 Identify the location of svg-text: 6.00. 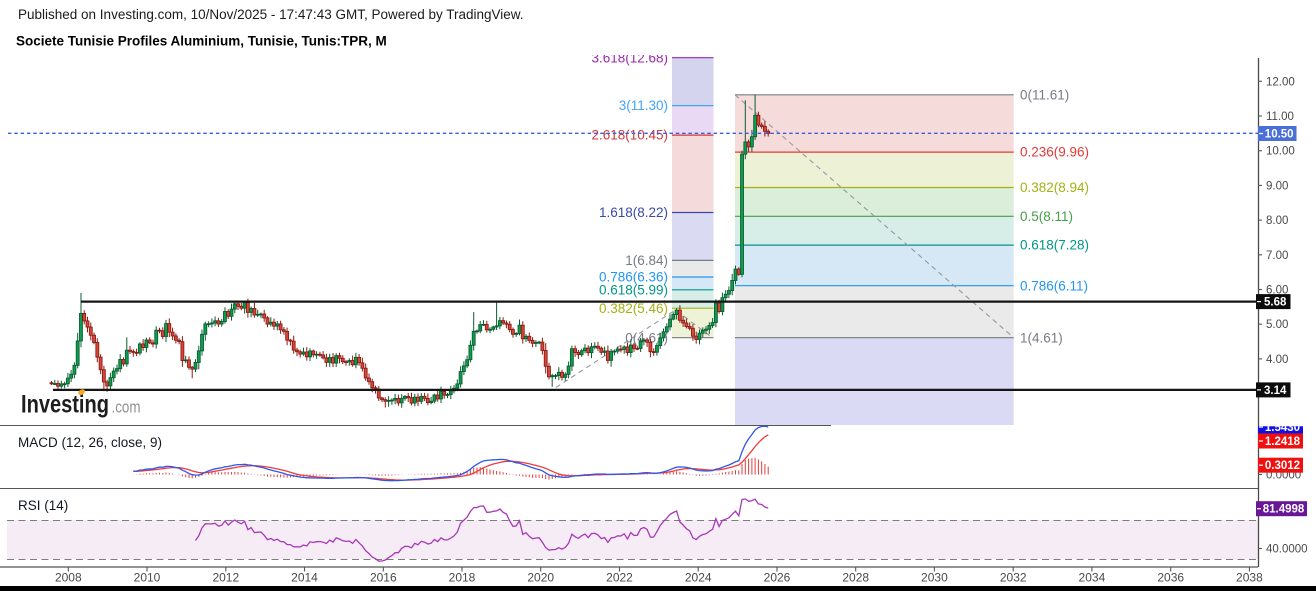
(1277, 291).